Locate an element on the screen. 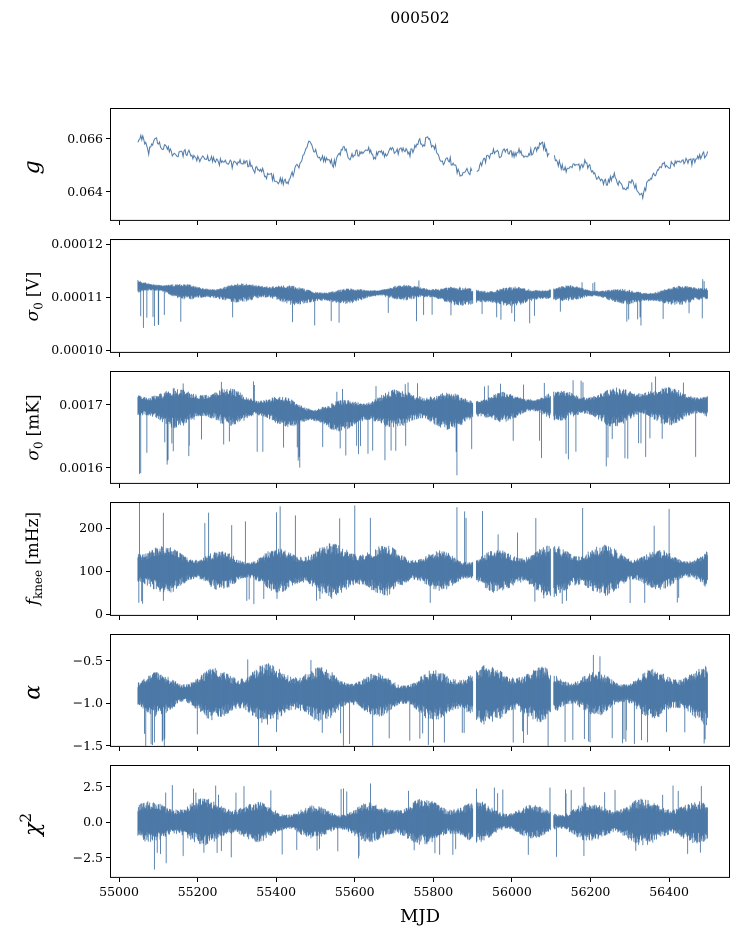  x-axis-label: MJD is located at coordinates (420, 916).